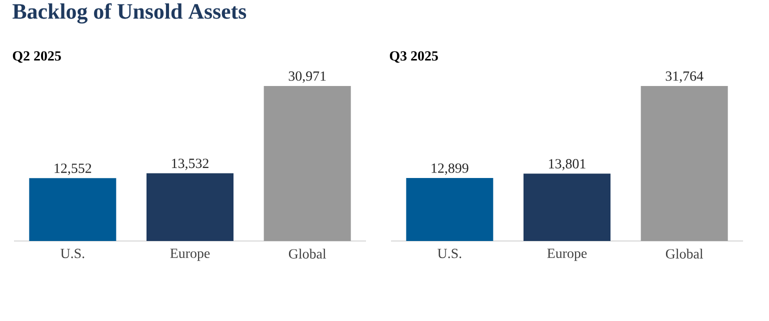  I want to click on data-label: 30,971, so click(307, 77).